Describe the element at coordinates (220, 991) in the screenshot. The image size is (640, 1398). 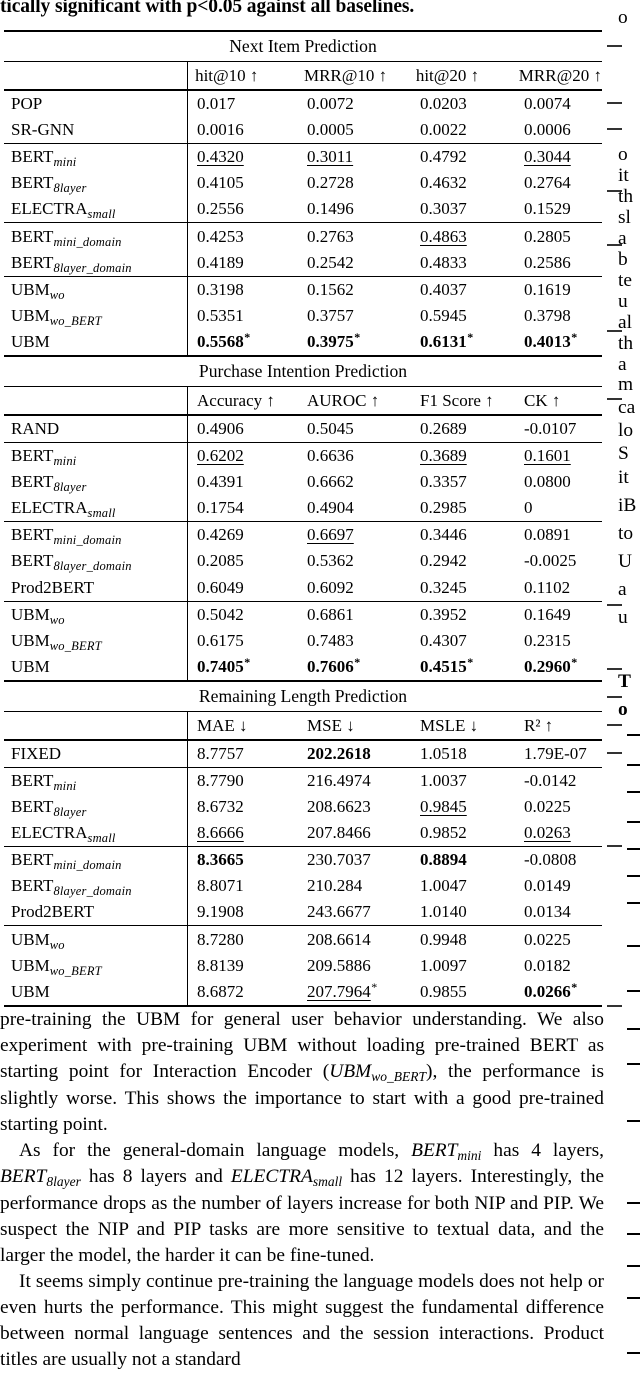
I see `cell-value: 8.6872` at that location.